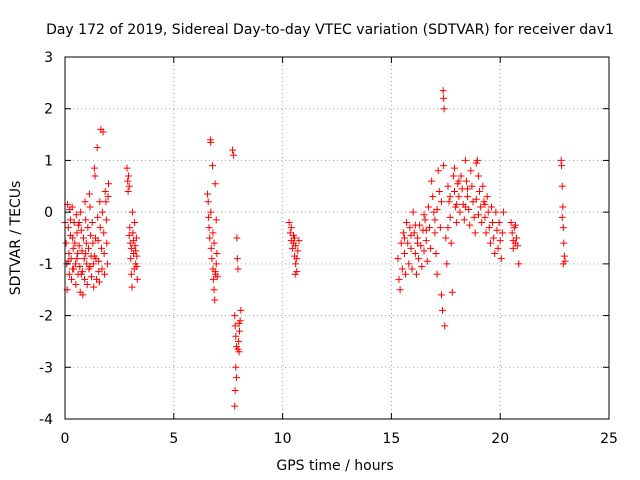 This screenshot has height=480, width=640. Describe the element at coordinates (46, 317) in the screenshot. I see `y-tick-label: -2` at that location.